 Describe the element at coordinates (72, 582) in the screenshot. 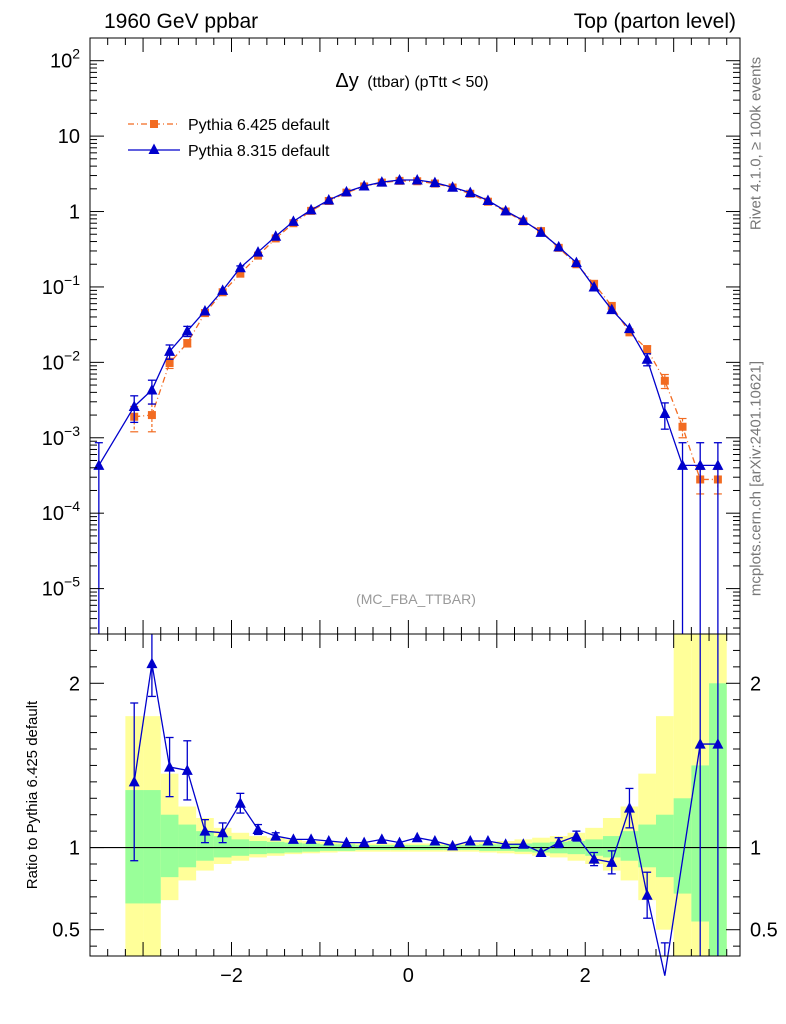

I see `y-tick-label-exponent: −5` at that location.